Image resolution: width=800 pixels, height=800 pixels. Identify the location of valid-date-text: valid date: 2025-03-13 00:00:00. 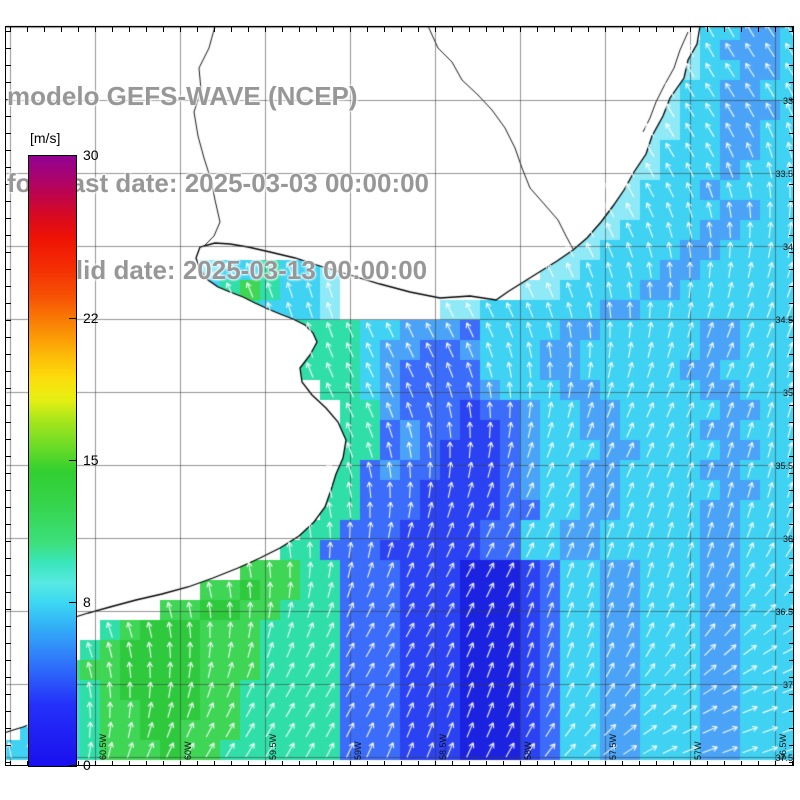
(237, 270).